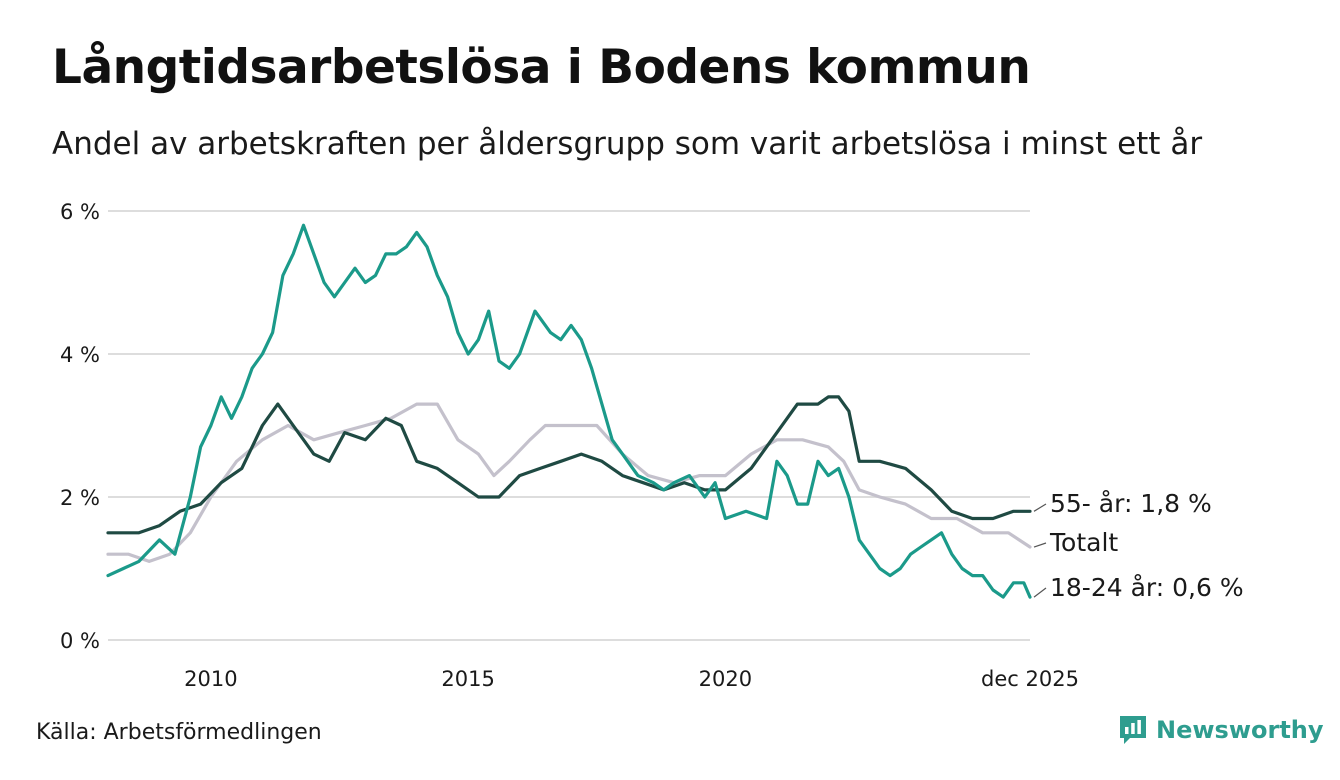 The width and height of the screenshot is (1340, 780). Describe the element at coordinates (1133, 730) in the screenshot. I see `bar-chart-icon` at that location.